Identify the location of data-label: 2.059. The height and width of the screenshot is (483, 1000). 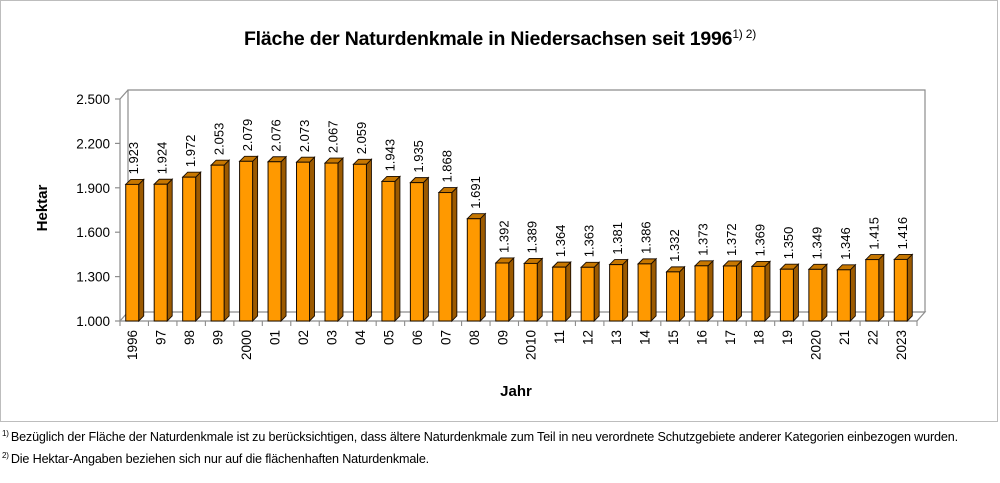
(361, 138).